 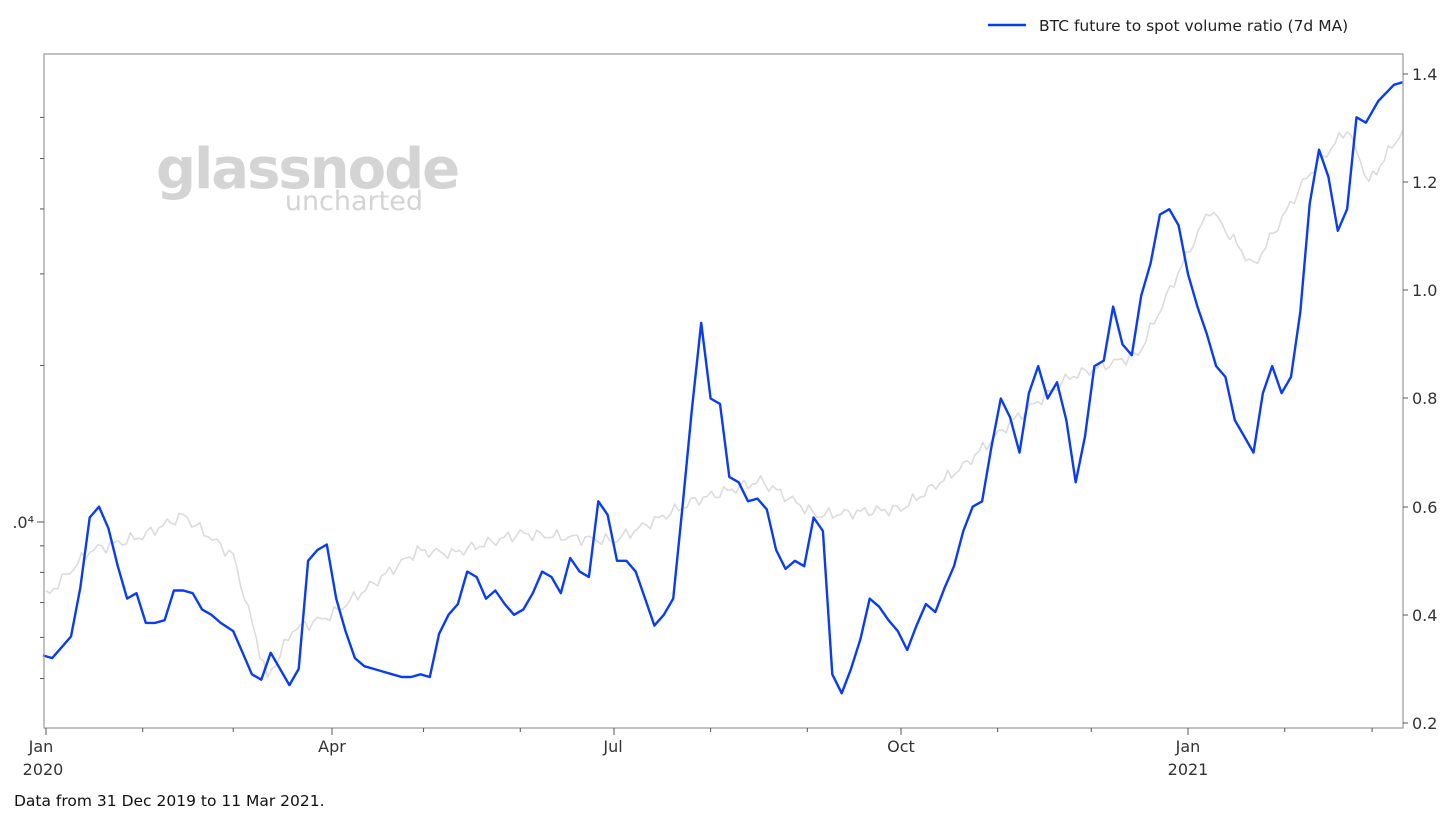 What do you see at coordinates (1188, 746) in the screenshot?
I see `x-tick-jan-2021: Jan` at bounding box center [1188, 746].